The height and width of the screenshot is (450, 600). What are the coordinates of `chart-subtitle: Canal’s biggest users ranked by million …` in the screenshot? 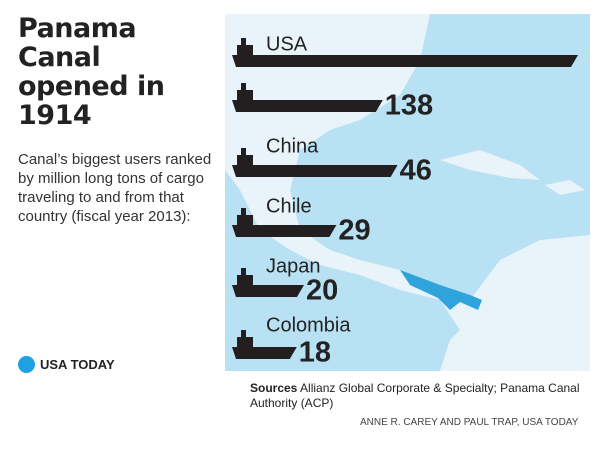 It's located at (115, 188).